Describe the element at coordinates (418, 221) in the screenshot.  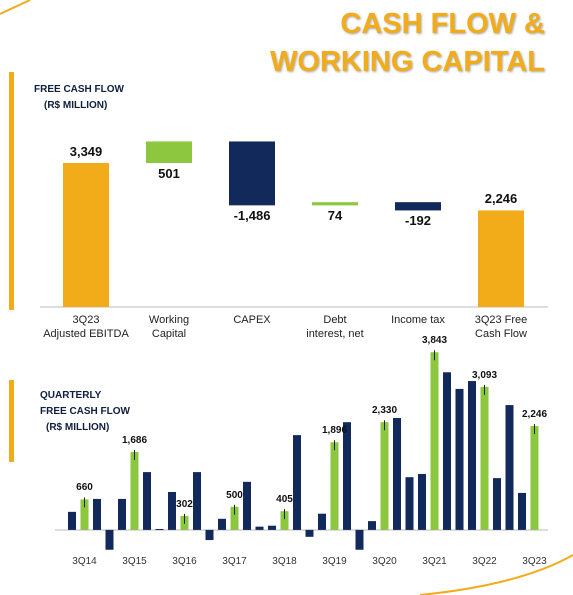
I see `value-label: -192` at that location.